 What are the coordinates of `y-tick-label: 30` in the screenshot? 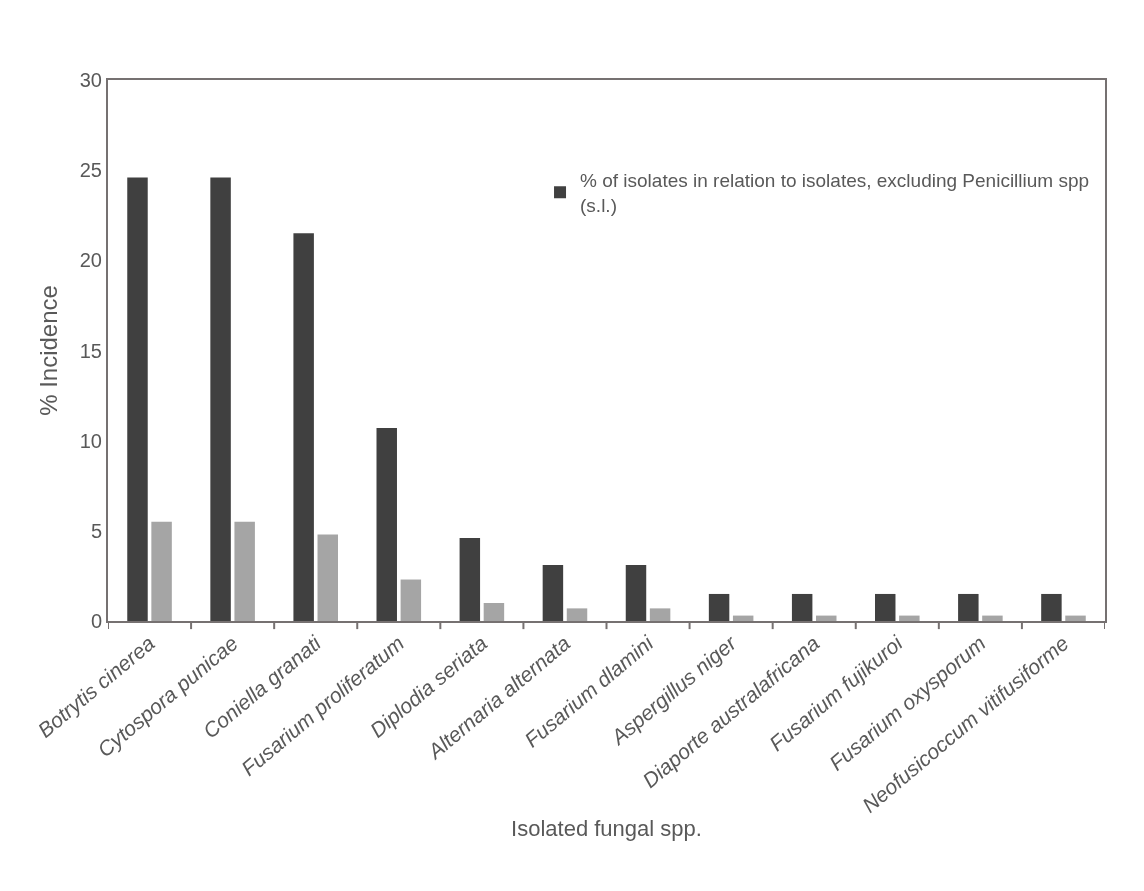 It's located at (90, 80).